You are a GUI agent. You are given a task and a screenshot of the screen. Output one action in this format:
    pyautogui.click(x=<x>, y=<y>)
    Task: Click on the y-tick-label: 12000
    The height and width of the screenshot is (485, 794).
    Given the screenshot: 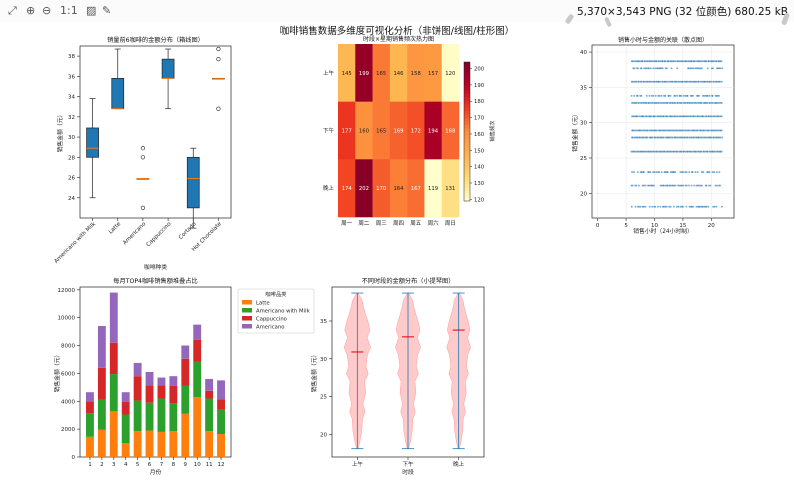 What is the action you would take?
    pyautogui.click(x=67, y=291)
    